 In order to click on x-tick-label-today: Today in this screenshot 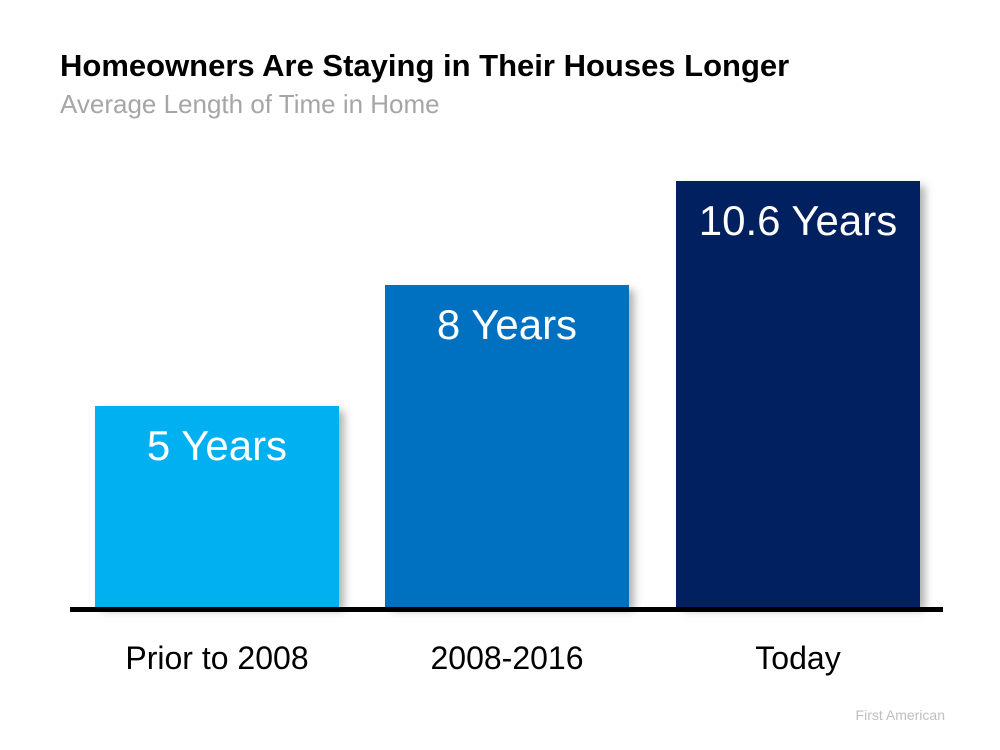, I will do `click(798, 658)`.